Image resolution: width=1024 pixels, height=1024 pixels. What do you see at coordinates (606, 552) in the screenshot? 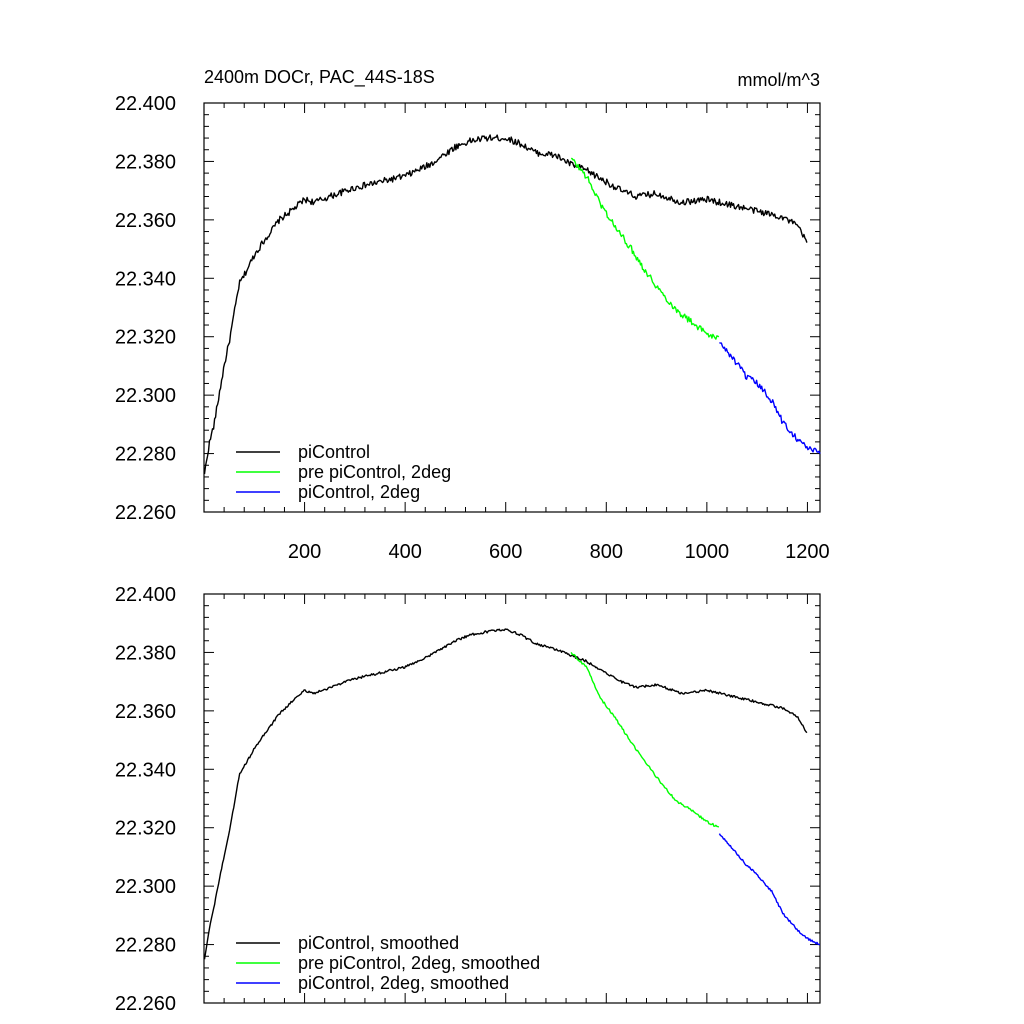
I see `x-tick-label: 800` at bounding box center [606, 552].